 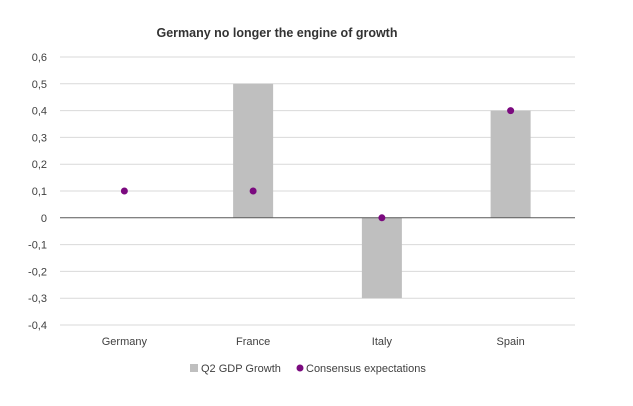 I want to click on legend: Q2 GDP Growth Consensus expectations, so click(x=308, y=369).